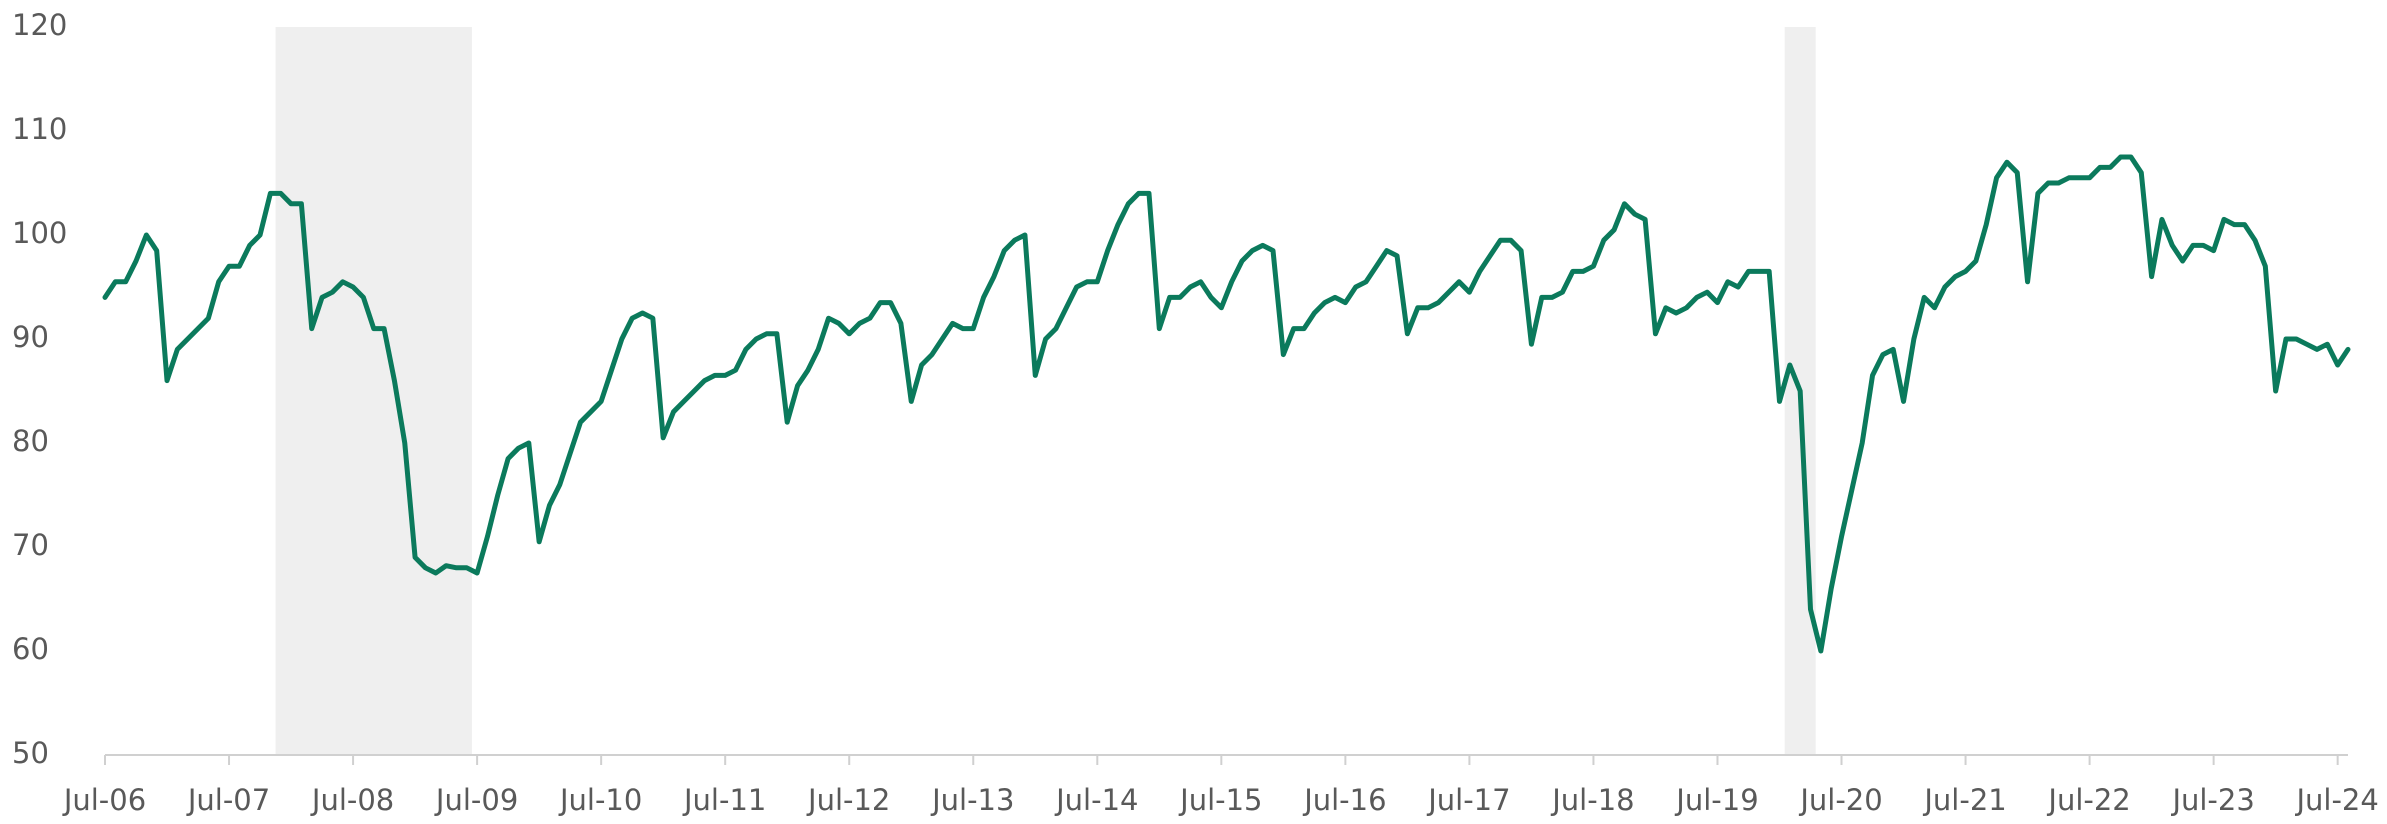 The image size is (2387, 824). What do you see at coordinates (228, 800) in the screenshot?
I see `x-tick-label: Jul-07` at bounding box center [228, 800].